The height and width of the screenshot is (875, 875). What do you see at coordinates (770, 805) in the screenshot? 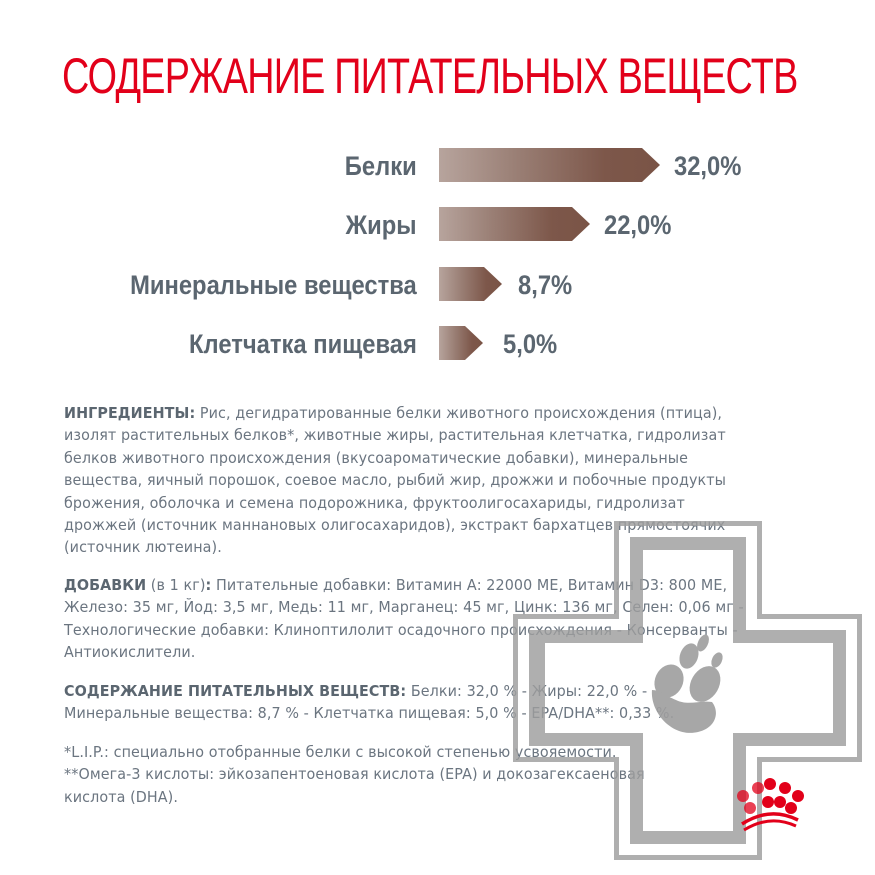
I see `royal-canin-crown-logo` at bounding box center [770, 805].